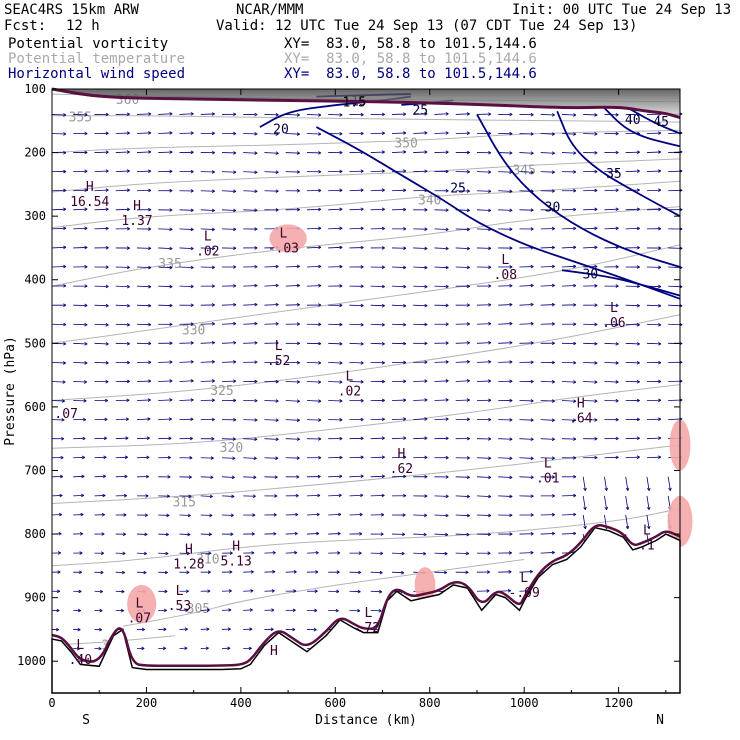 The width and height of the screenshot is (740, 740). What do you see at coordinates (35, 534) in the screenshot?
I see `y-tick-label: 800` at bounding box center [35, 534].